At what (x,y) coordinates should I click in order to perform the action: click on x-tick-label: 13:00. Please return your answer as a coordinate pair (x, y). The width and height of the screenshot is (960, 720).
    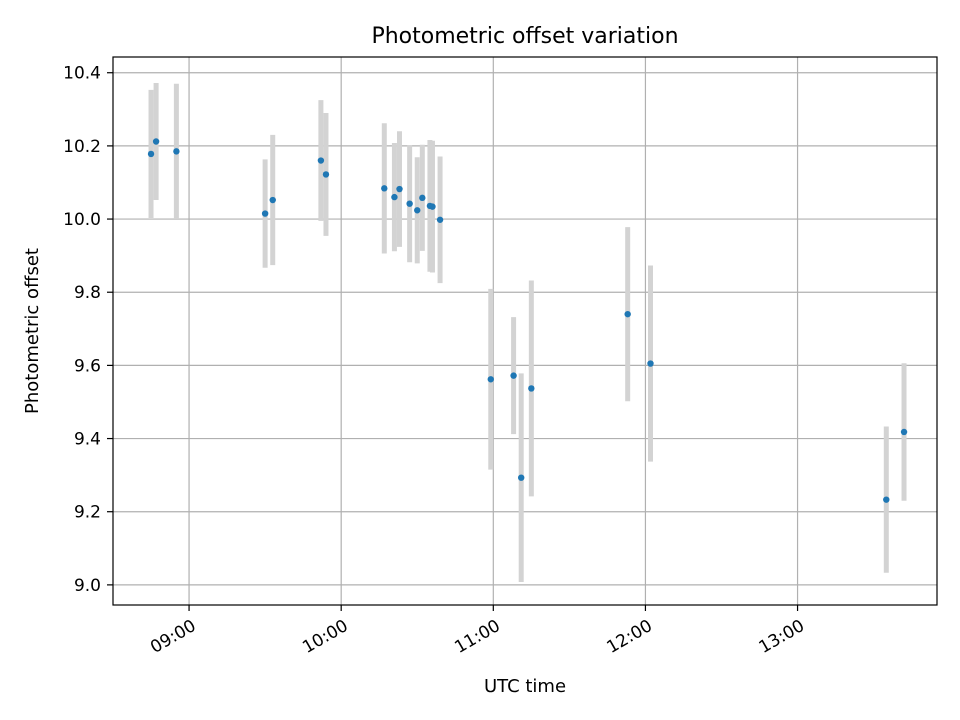
    Looking at the image, I should click on (782, 637).